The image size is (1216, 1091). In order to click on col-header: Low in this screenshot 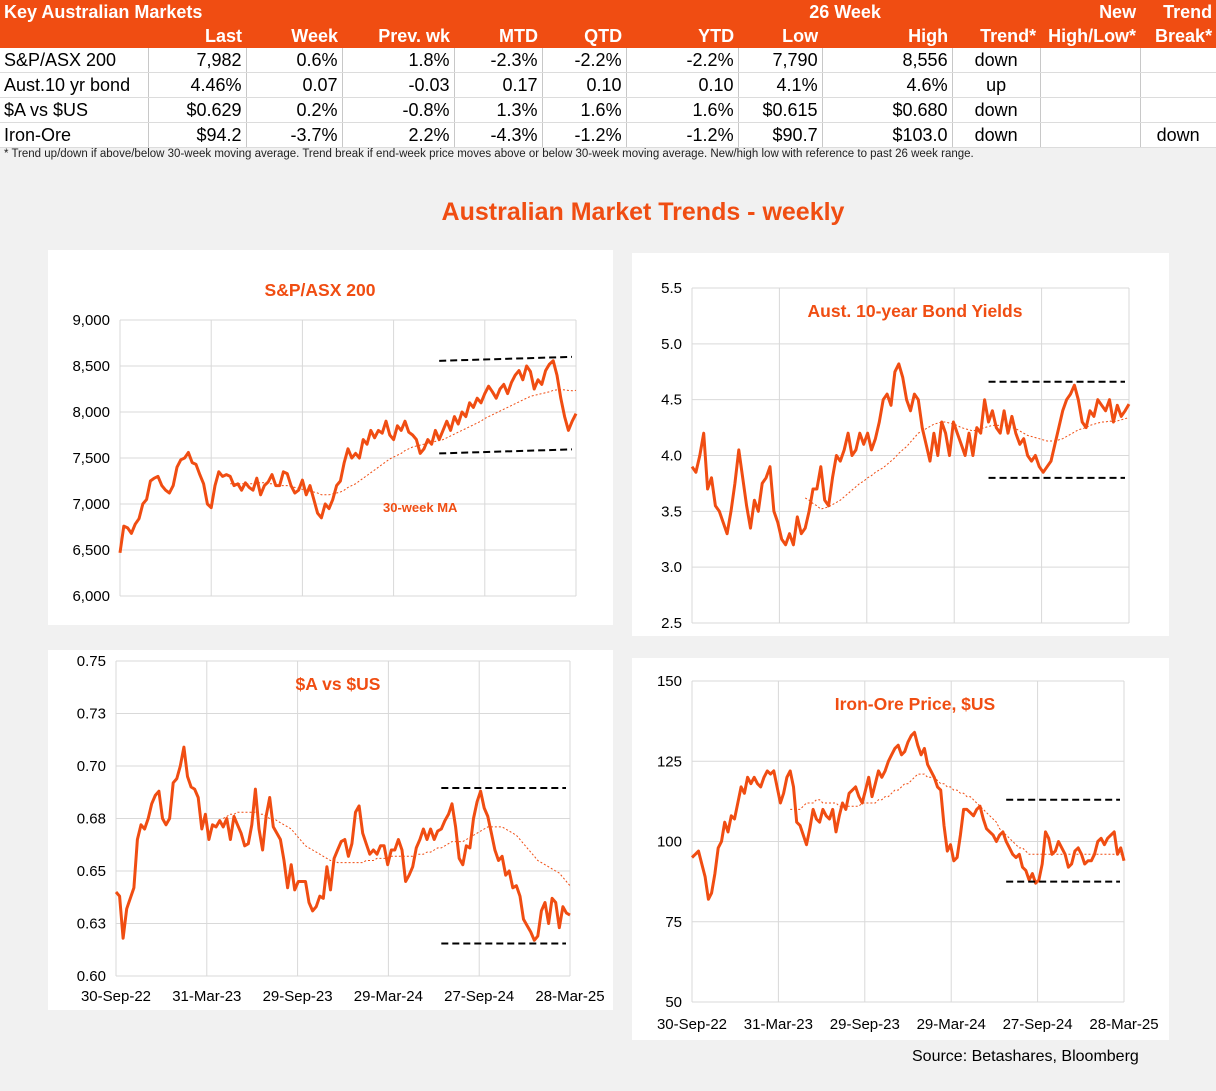, I will do `click(780, 36)`.